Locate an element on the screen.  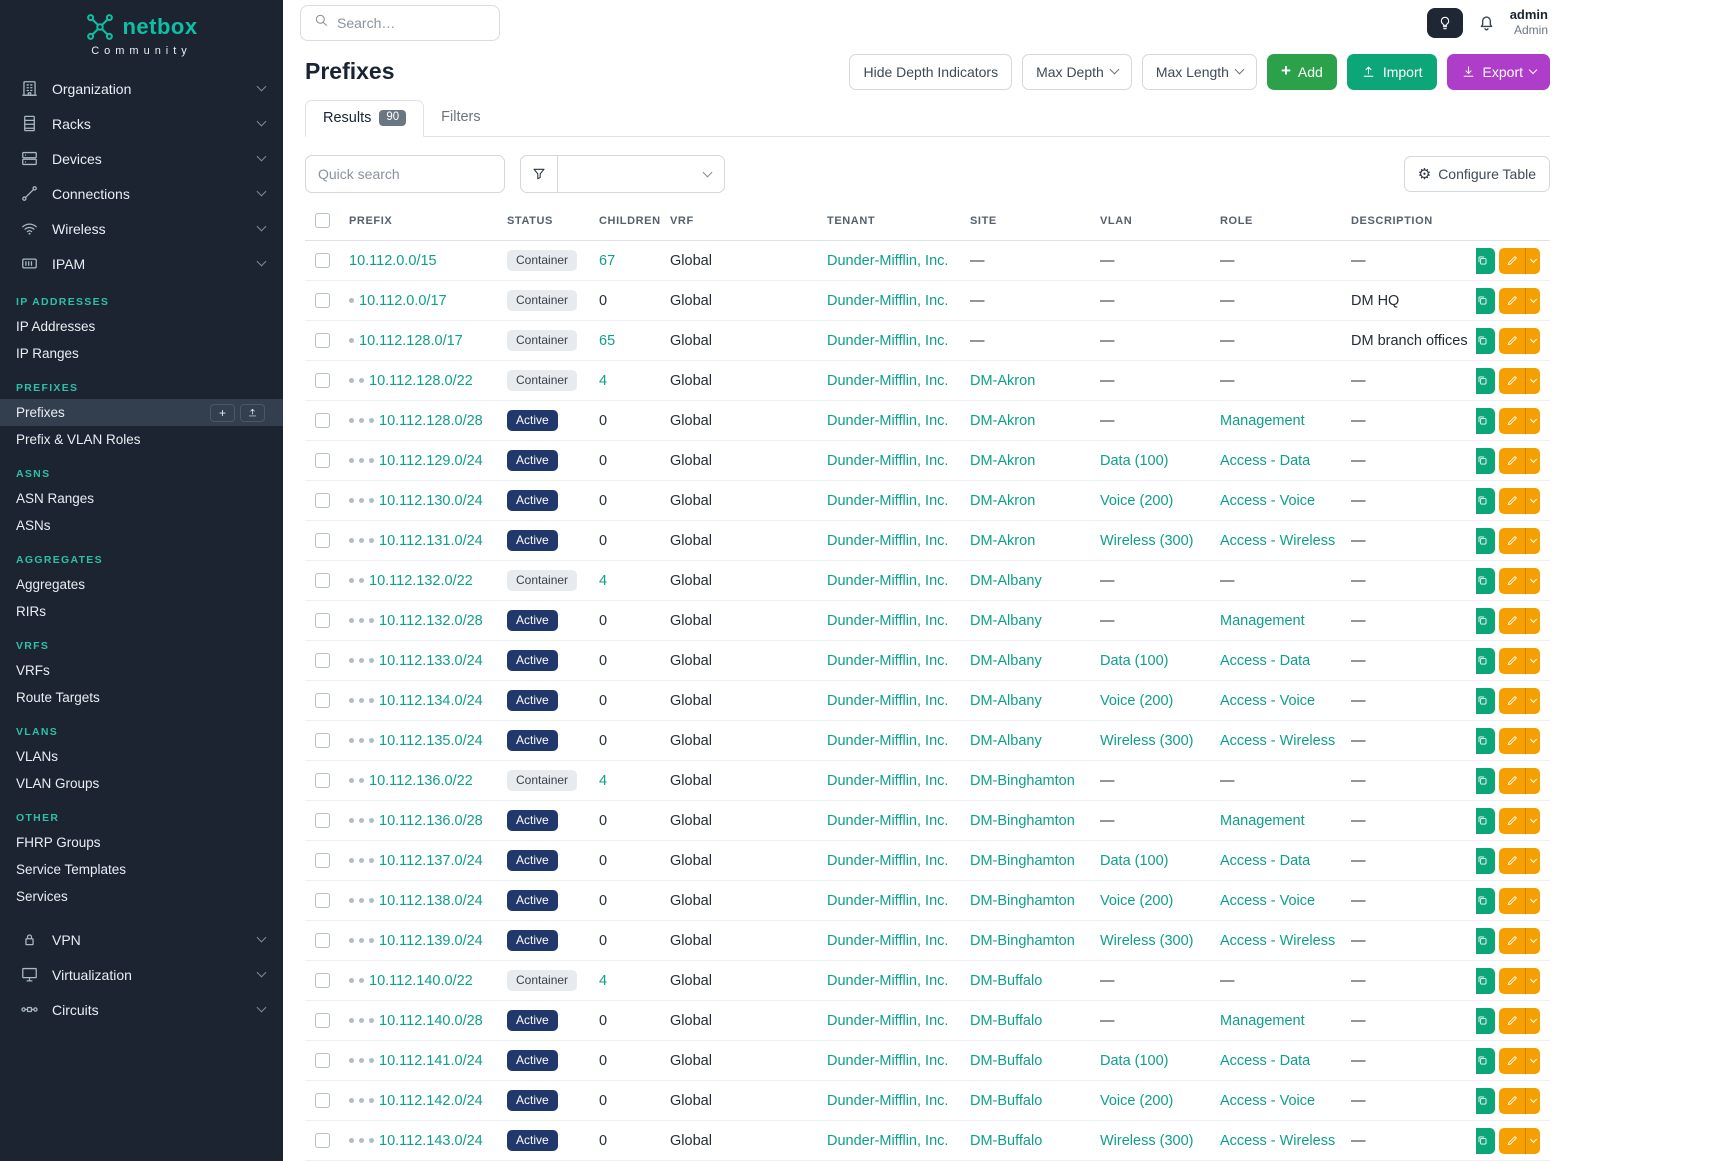
sidebar-group-devices: Devices is located at coordinates (141, 158).